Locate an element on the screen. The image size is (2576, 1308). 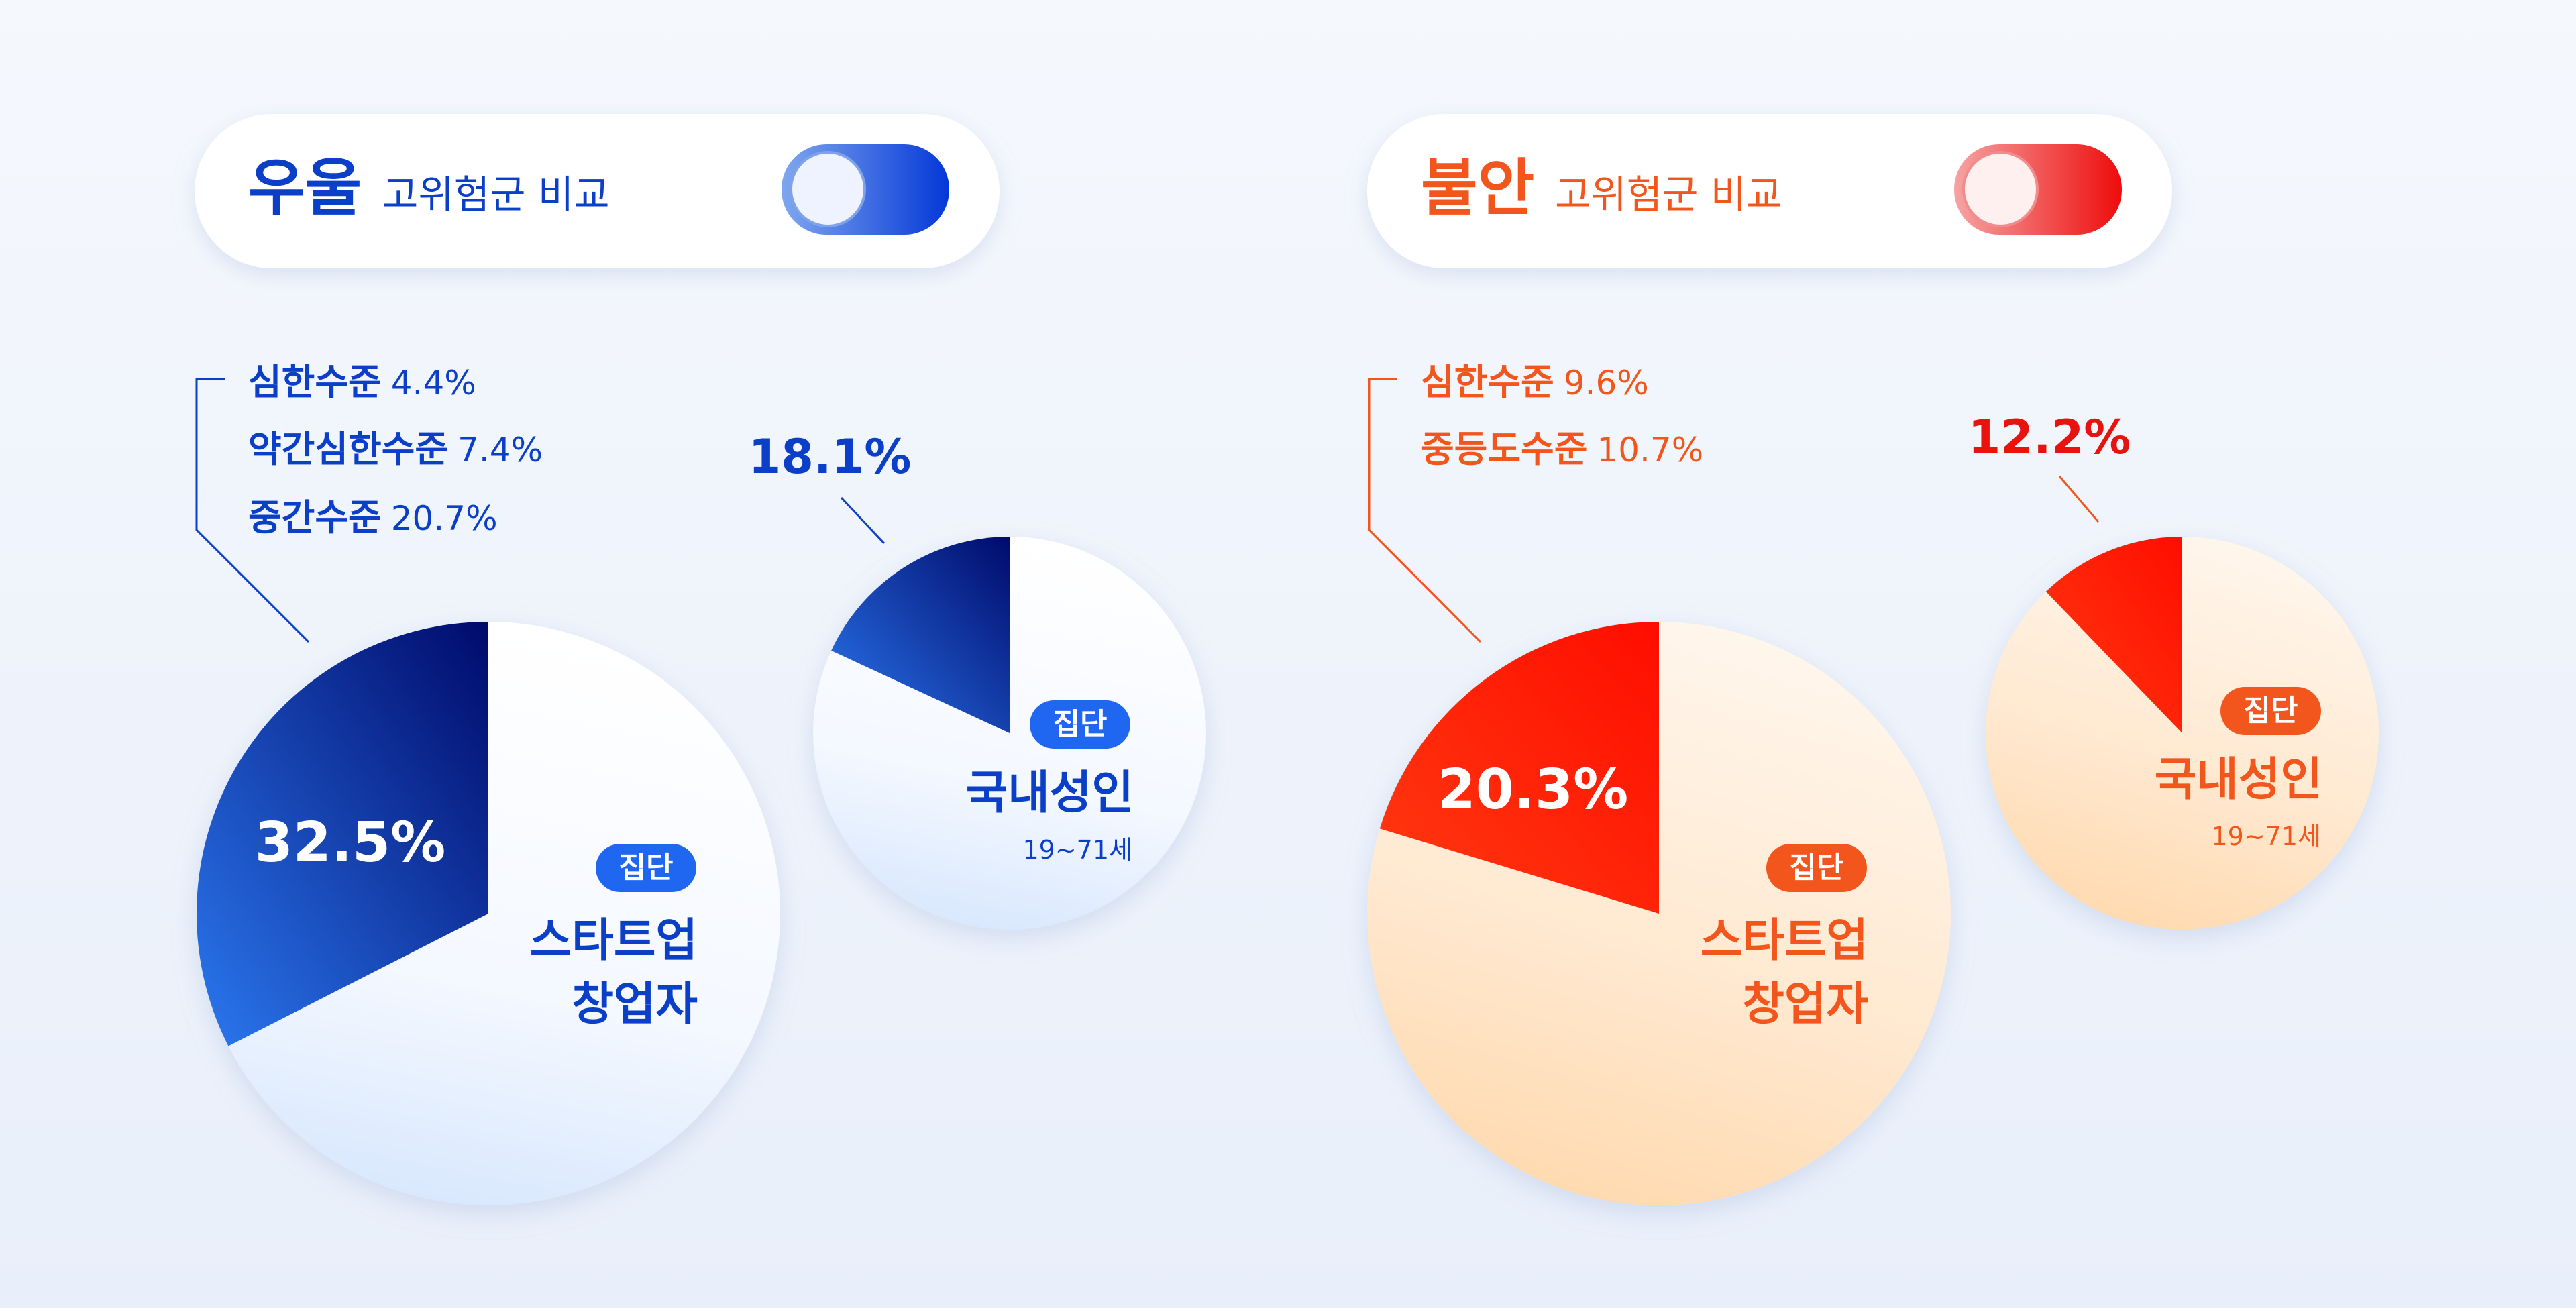
depression-startup-badge: 집단 is located at coordinates (646, 868).